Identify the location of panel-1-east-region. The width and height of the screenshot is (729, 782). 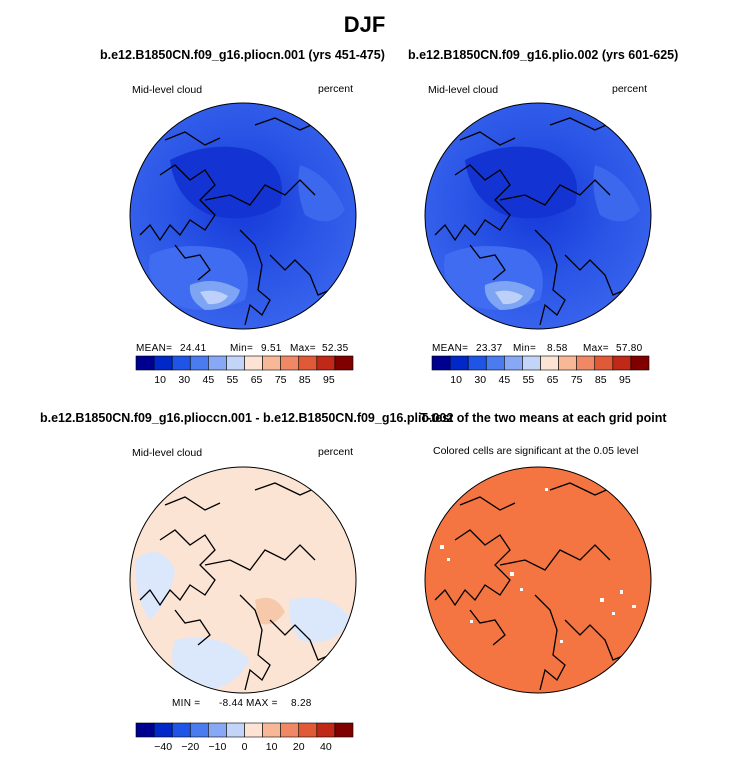
(321, 193).